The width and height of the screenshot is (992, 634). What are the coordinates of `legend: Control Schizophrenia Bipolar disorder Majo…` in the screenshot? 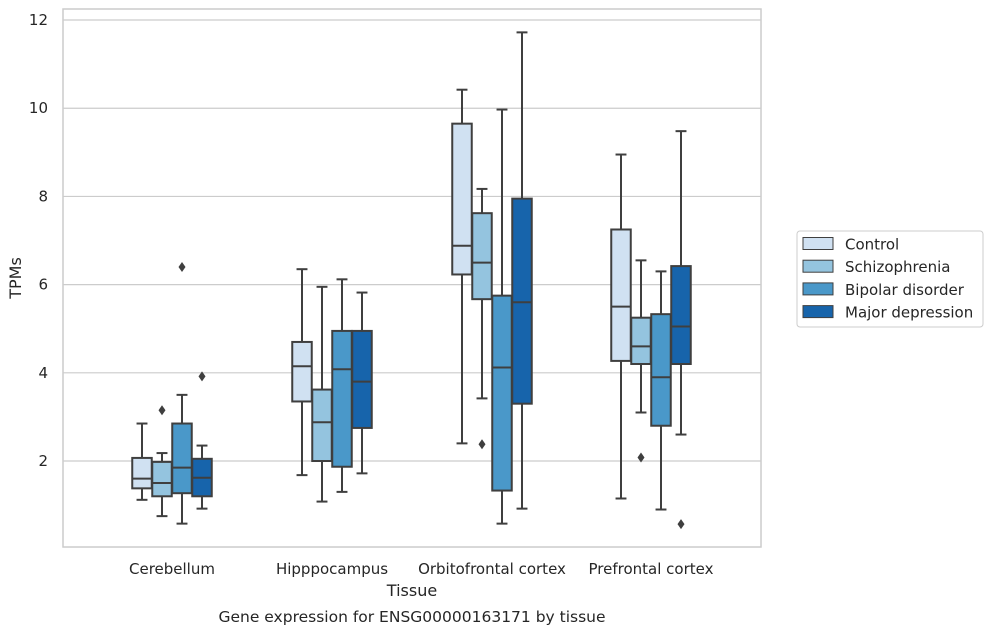 It's located at (890, 279).